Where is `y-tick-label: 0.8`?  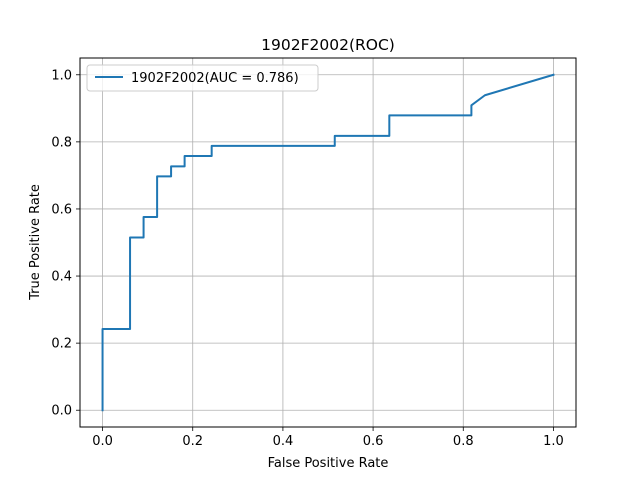 y-tick-label: 0.8 is located at coordinates (61, 142).